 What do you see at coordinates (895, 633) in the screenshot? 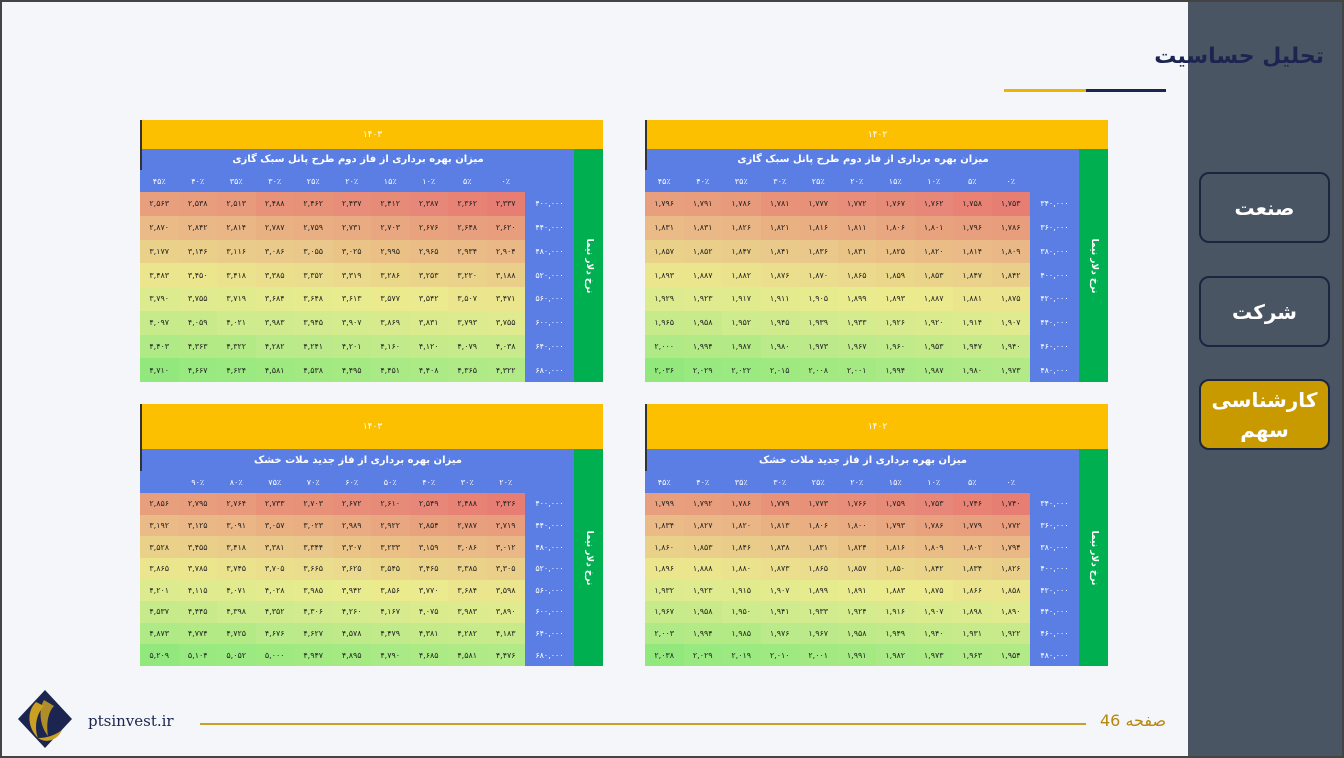
I see `table-cell: ۱,۹۴۹` at bounding box center [895, 633].